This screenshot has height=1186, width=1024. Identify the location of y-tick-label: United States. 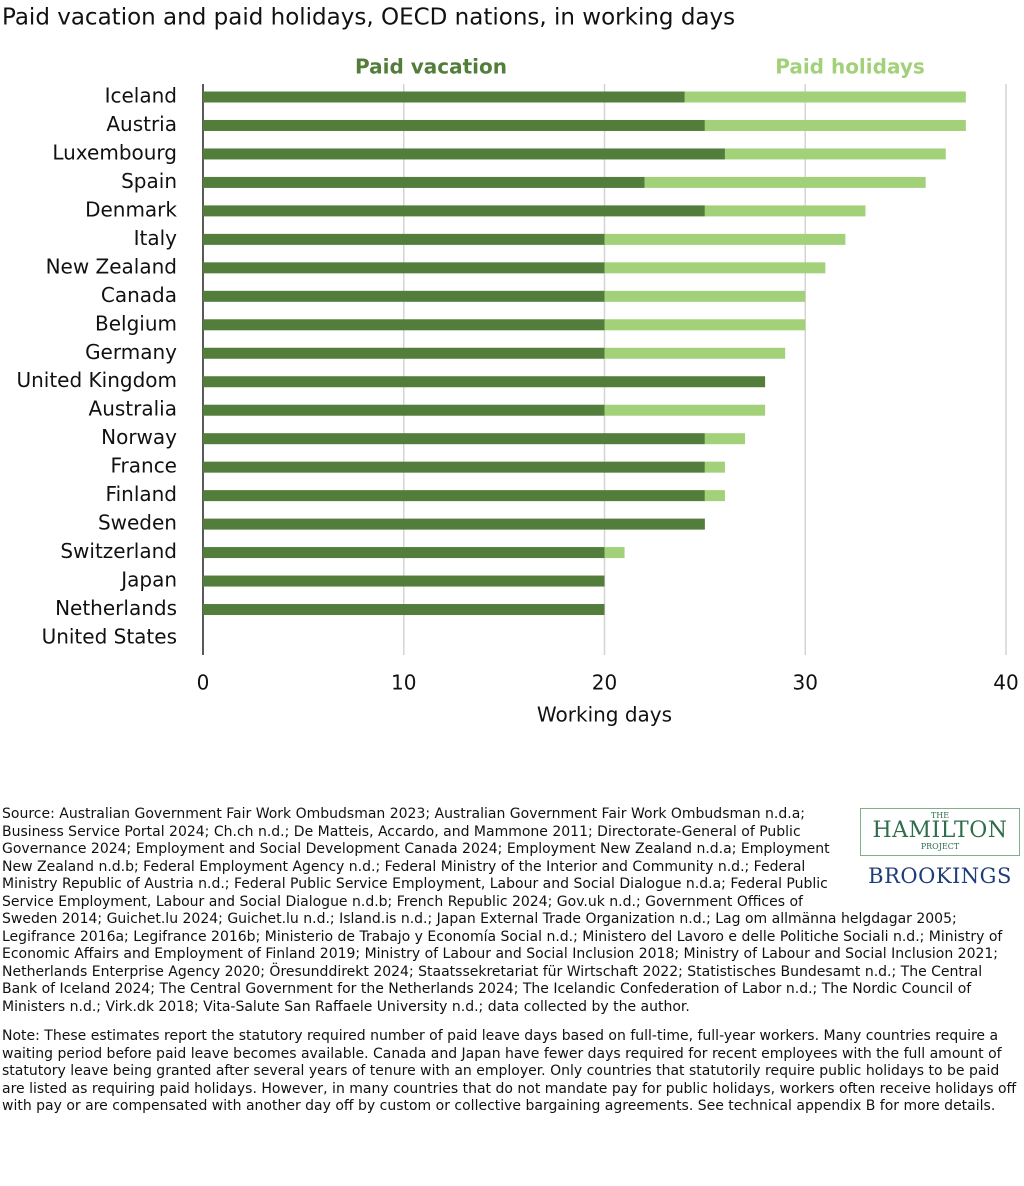
(109, 637).